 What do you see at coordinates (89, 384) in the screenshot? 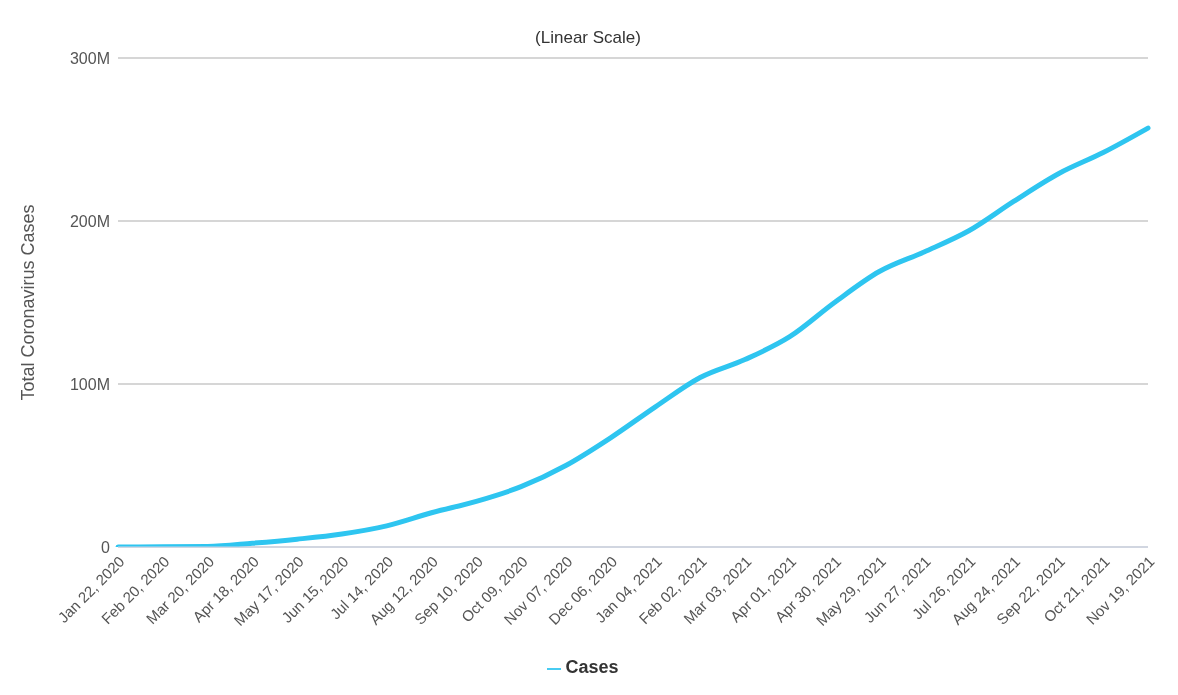
I see `y-tick-label: 100M` at bounding box center [89, 384].